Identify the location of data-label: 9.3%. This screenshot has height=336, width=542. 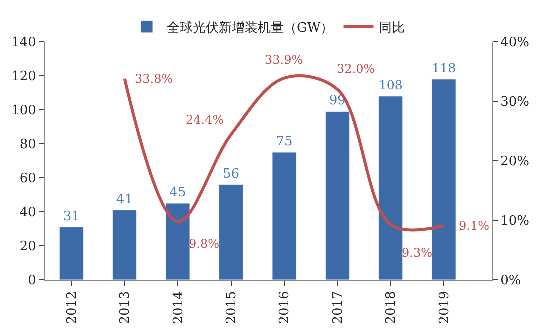
(417, 253).